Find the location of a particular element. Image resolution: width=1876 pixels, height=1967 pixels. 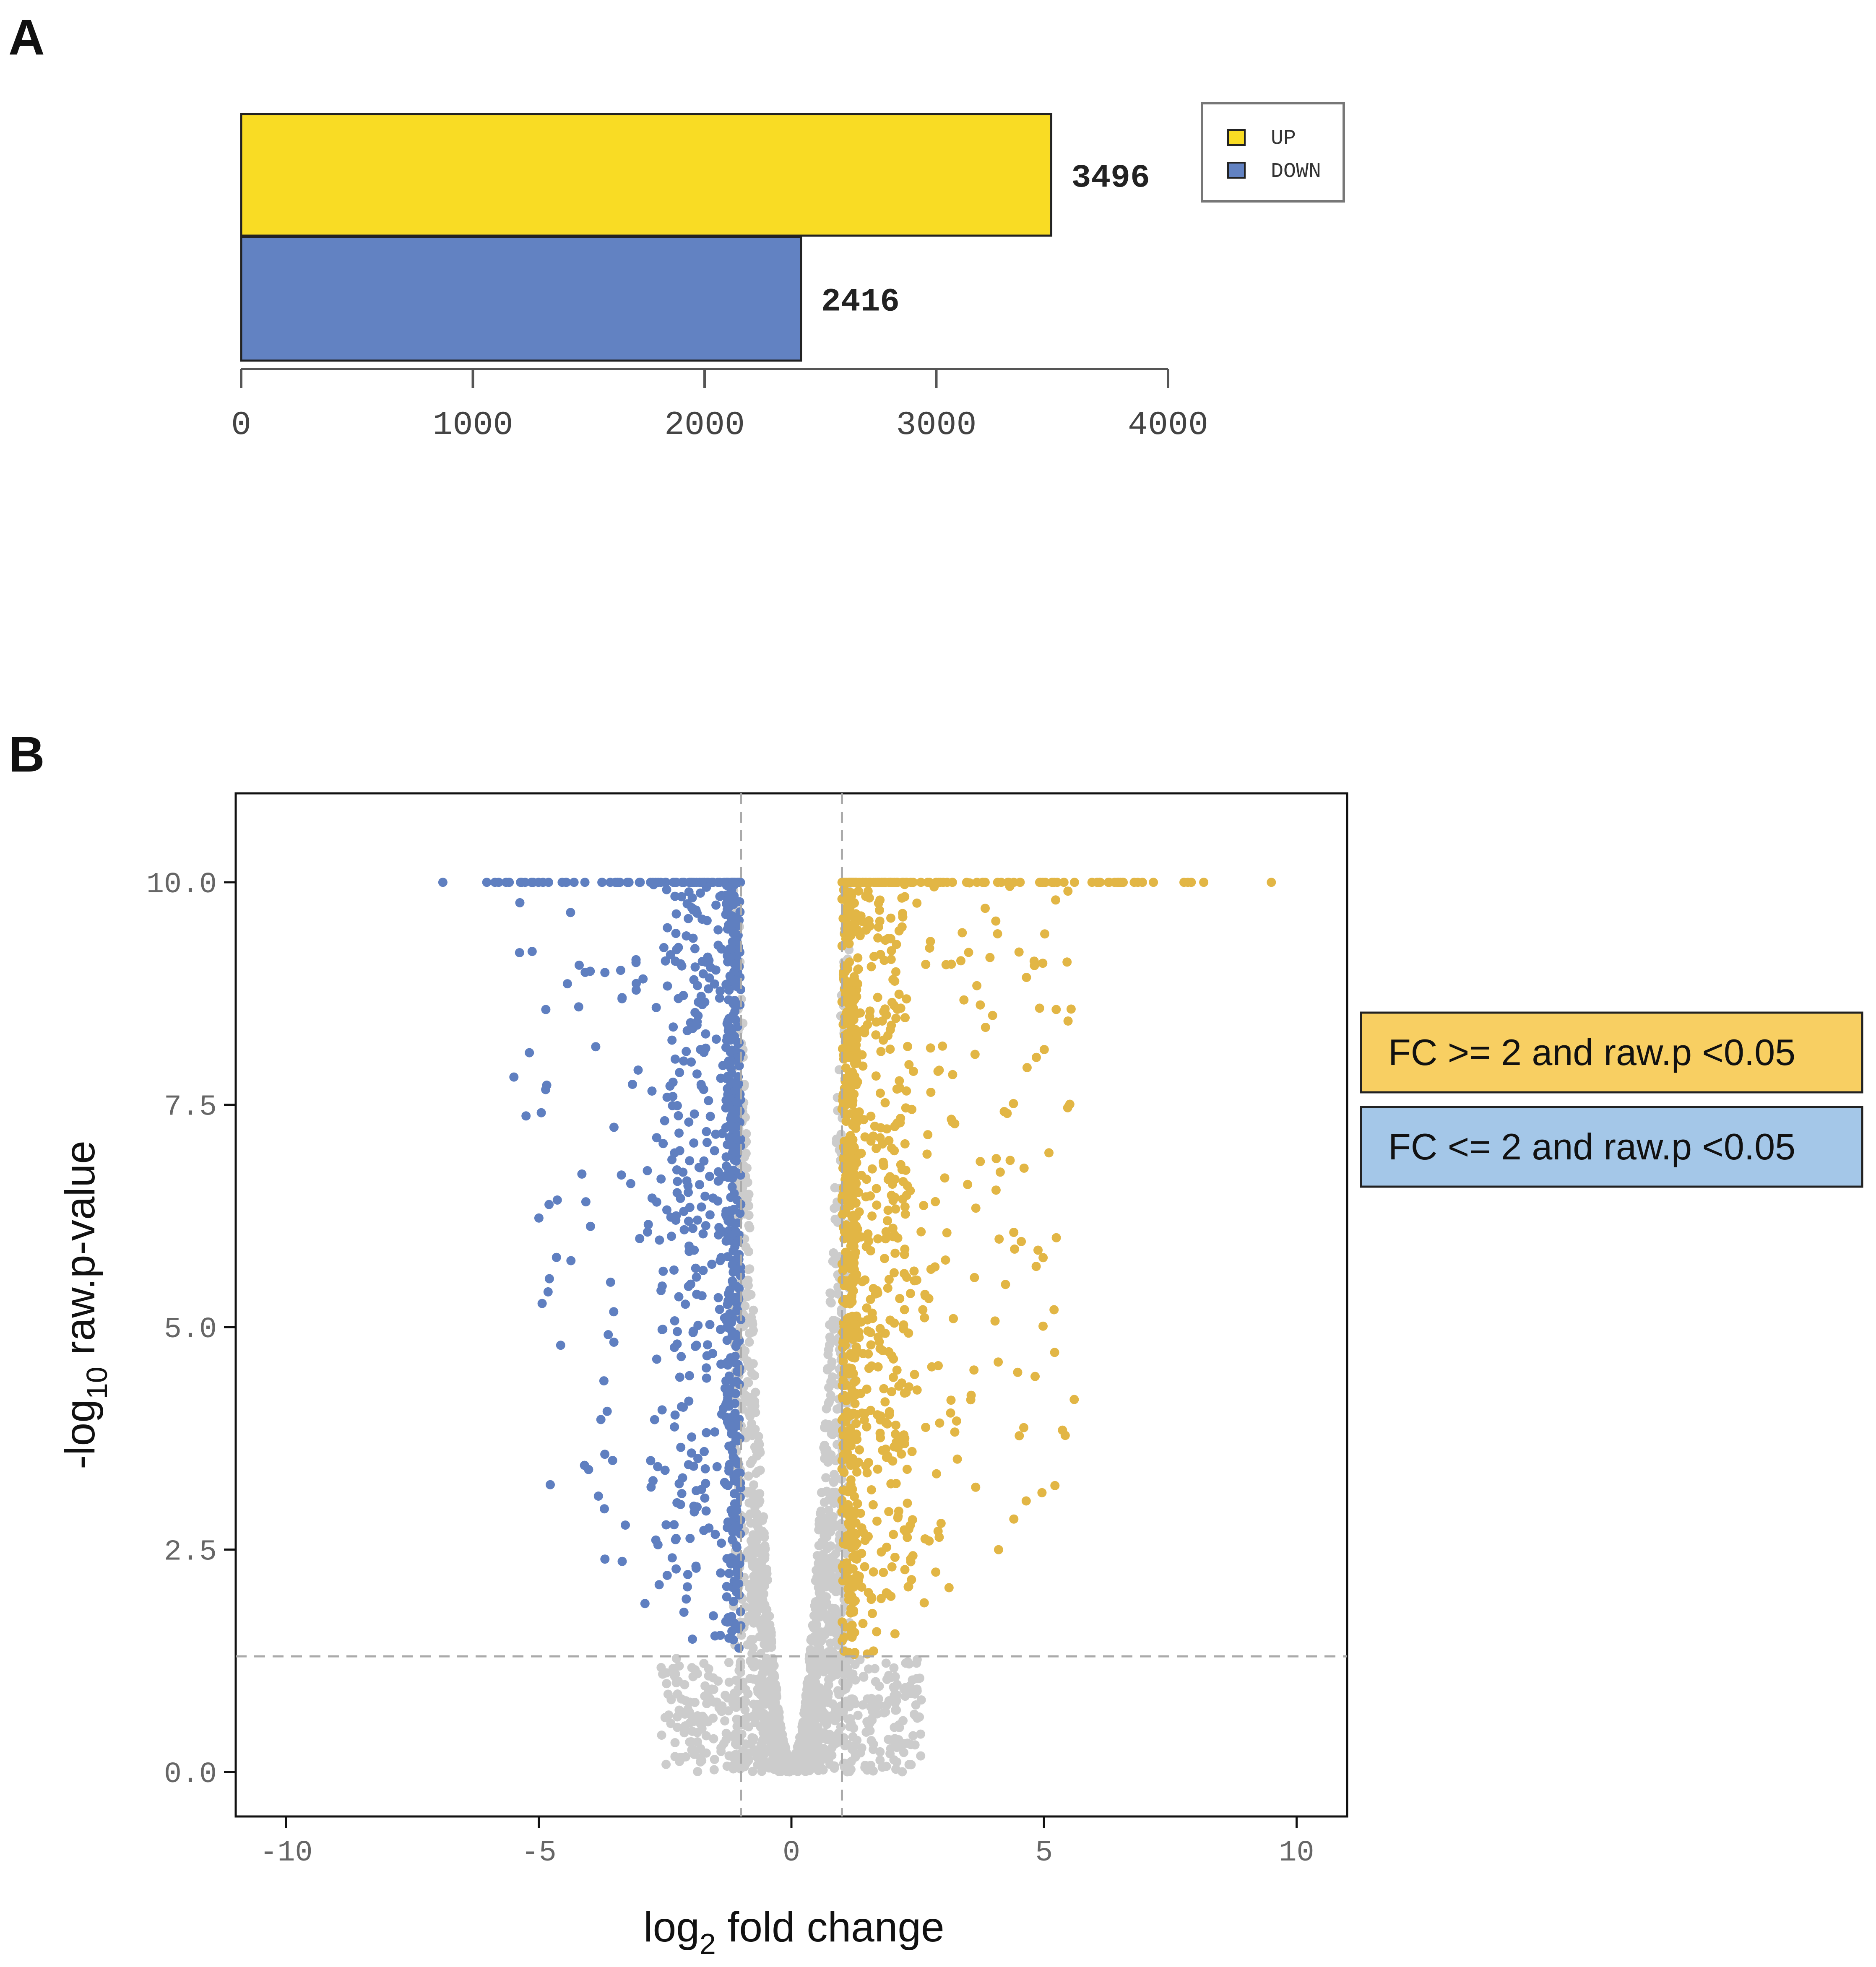

bar-value-label-down: 2416 is located at coordinates (860, 302).